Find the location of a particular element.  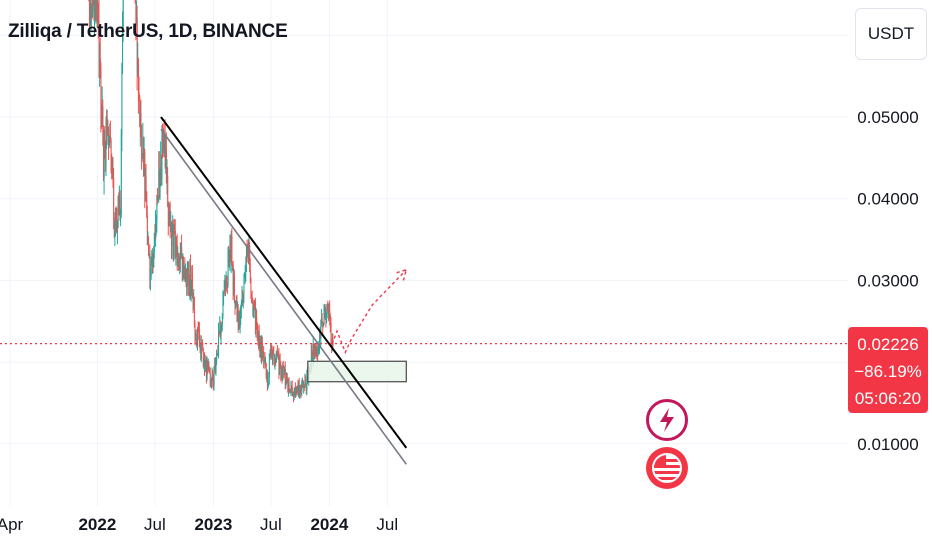

us-flag-icon is located at coordinates (667, 468).